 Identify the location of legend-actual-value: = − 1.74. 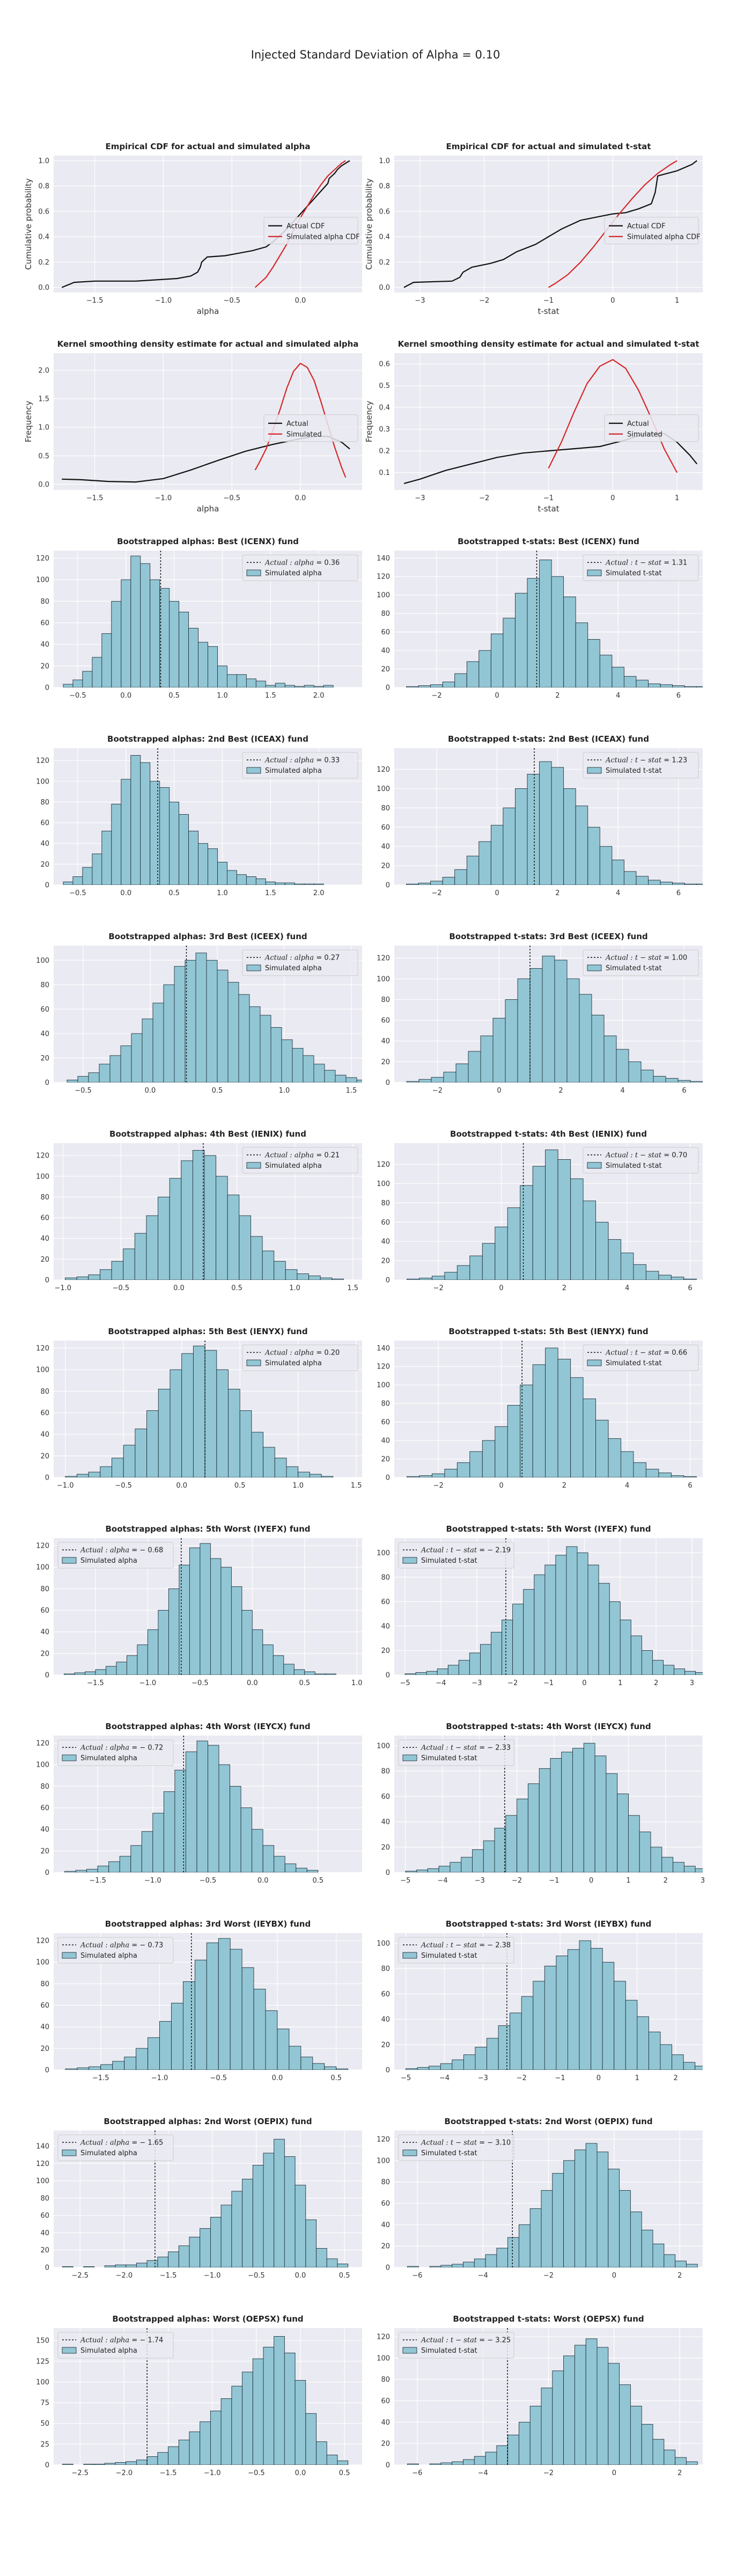
(147, 2341).